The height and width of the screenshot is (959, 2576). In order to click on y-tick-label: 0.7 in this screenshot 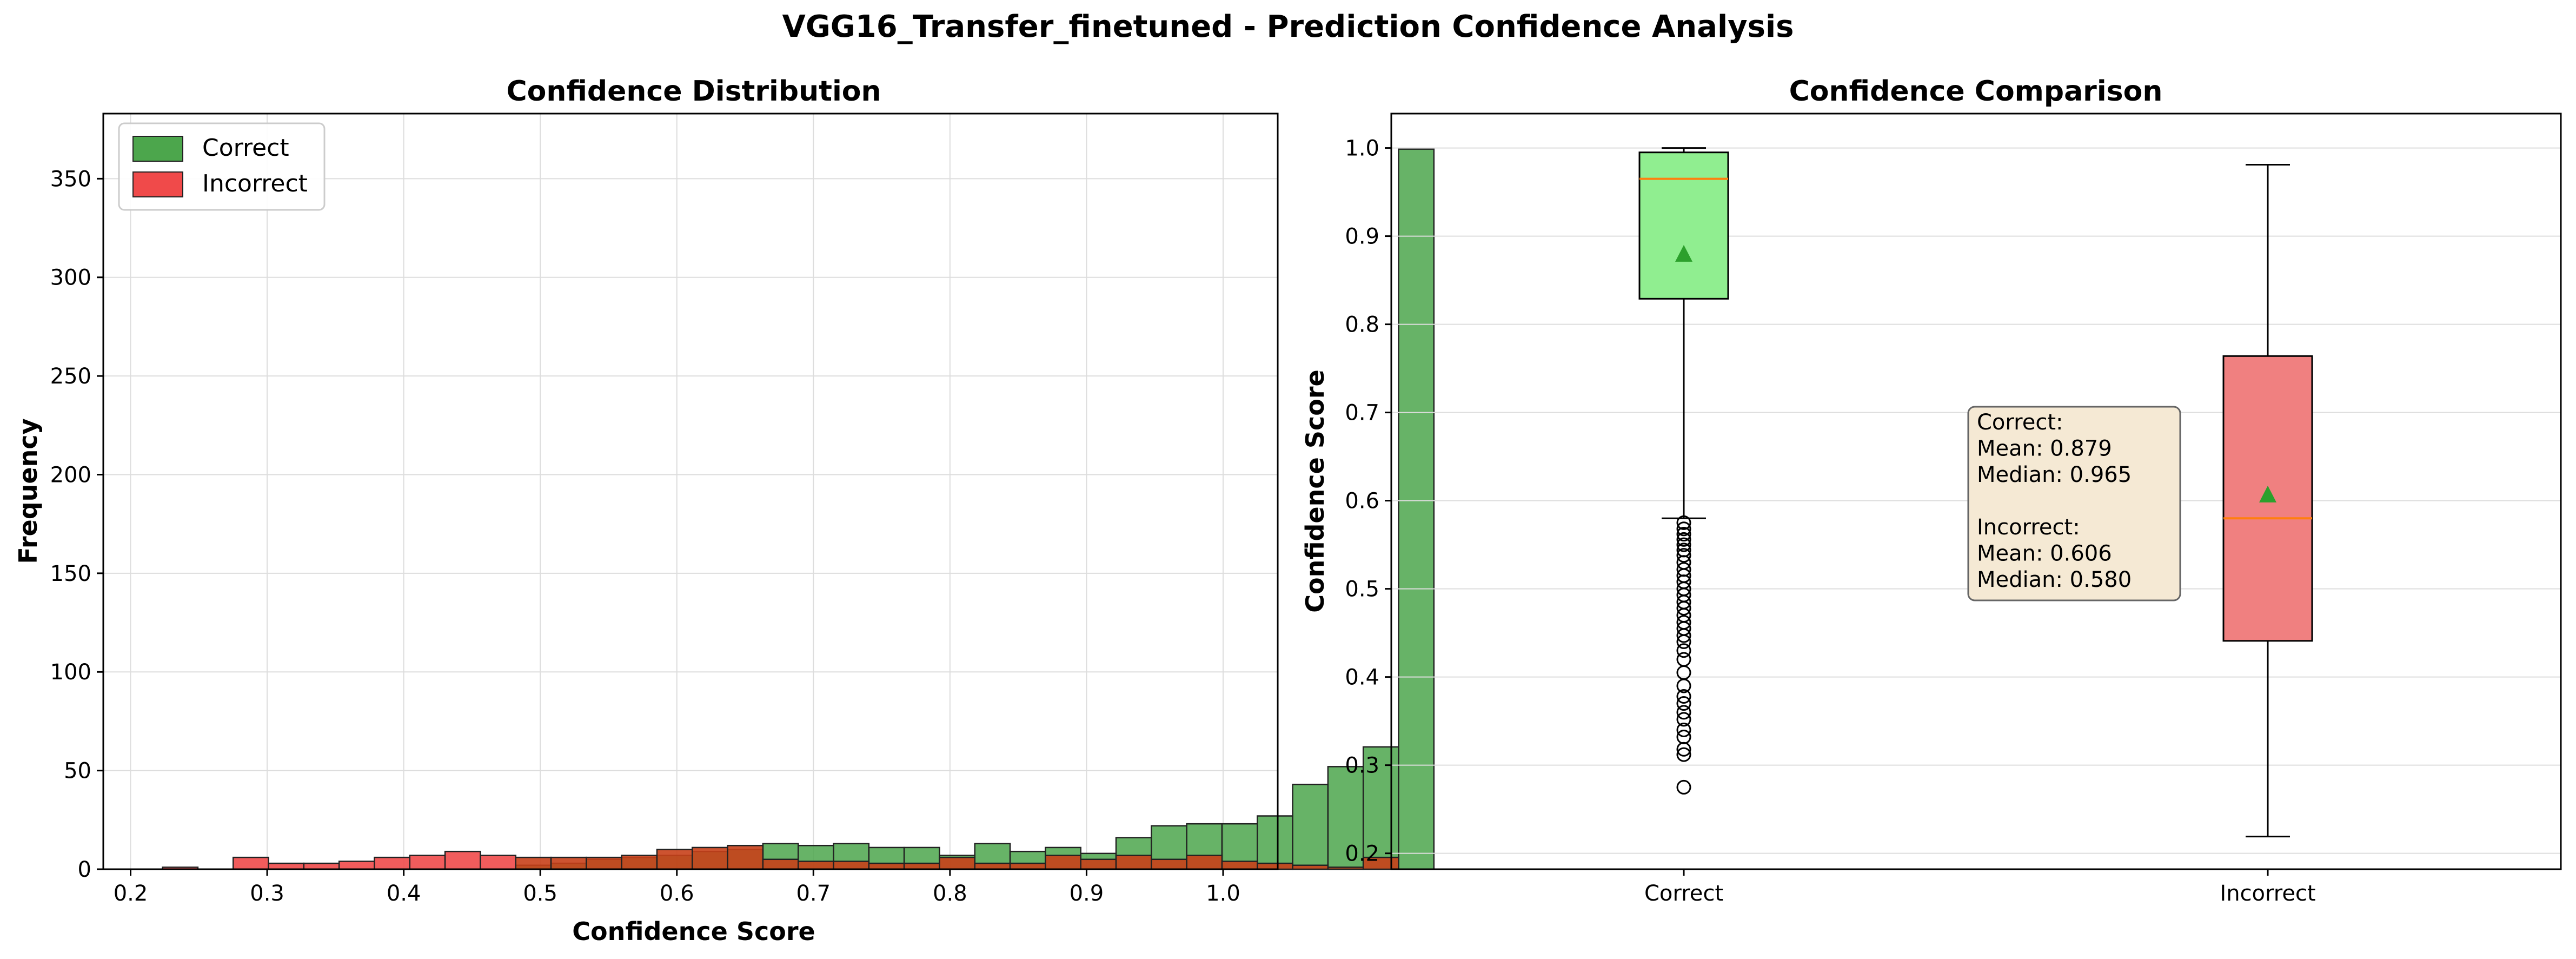, I will do `click(1362, 414)`.